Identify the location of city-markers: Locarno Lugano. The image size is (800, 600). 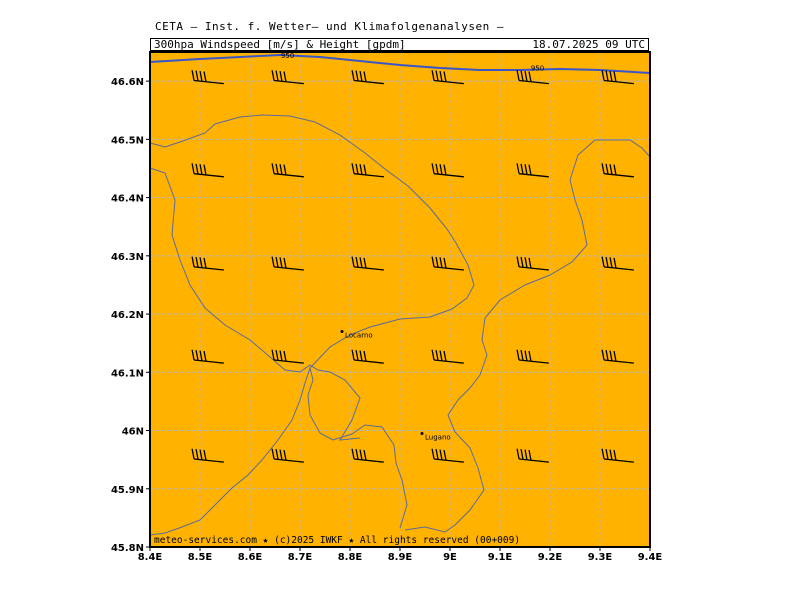
(395, 385).